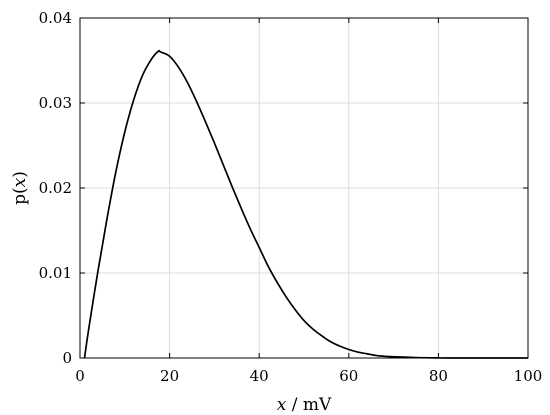  I want to click on x-axis-label: x / mV, so click(304, 405).